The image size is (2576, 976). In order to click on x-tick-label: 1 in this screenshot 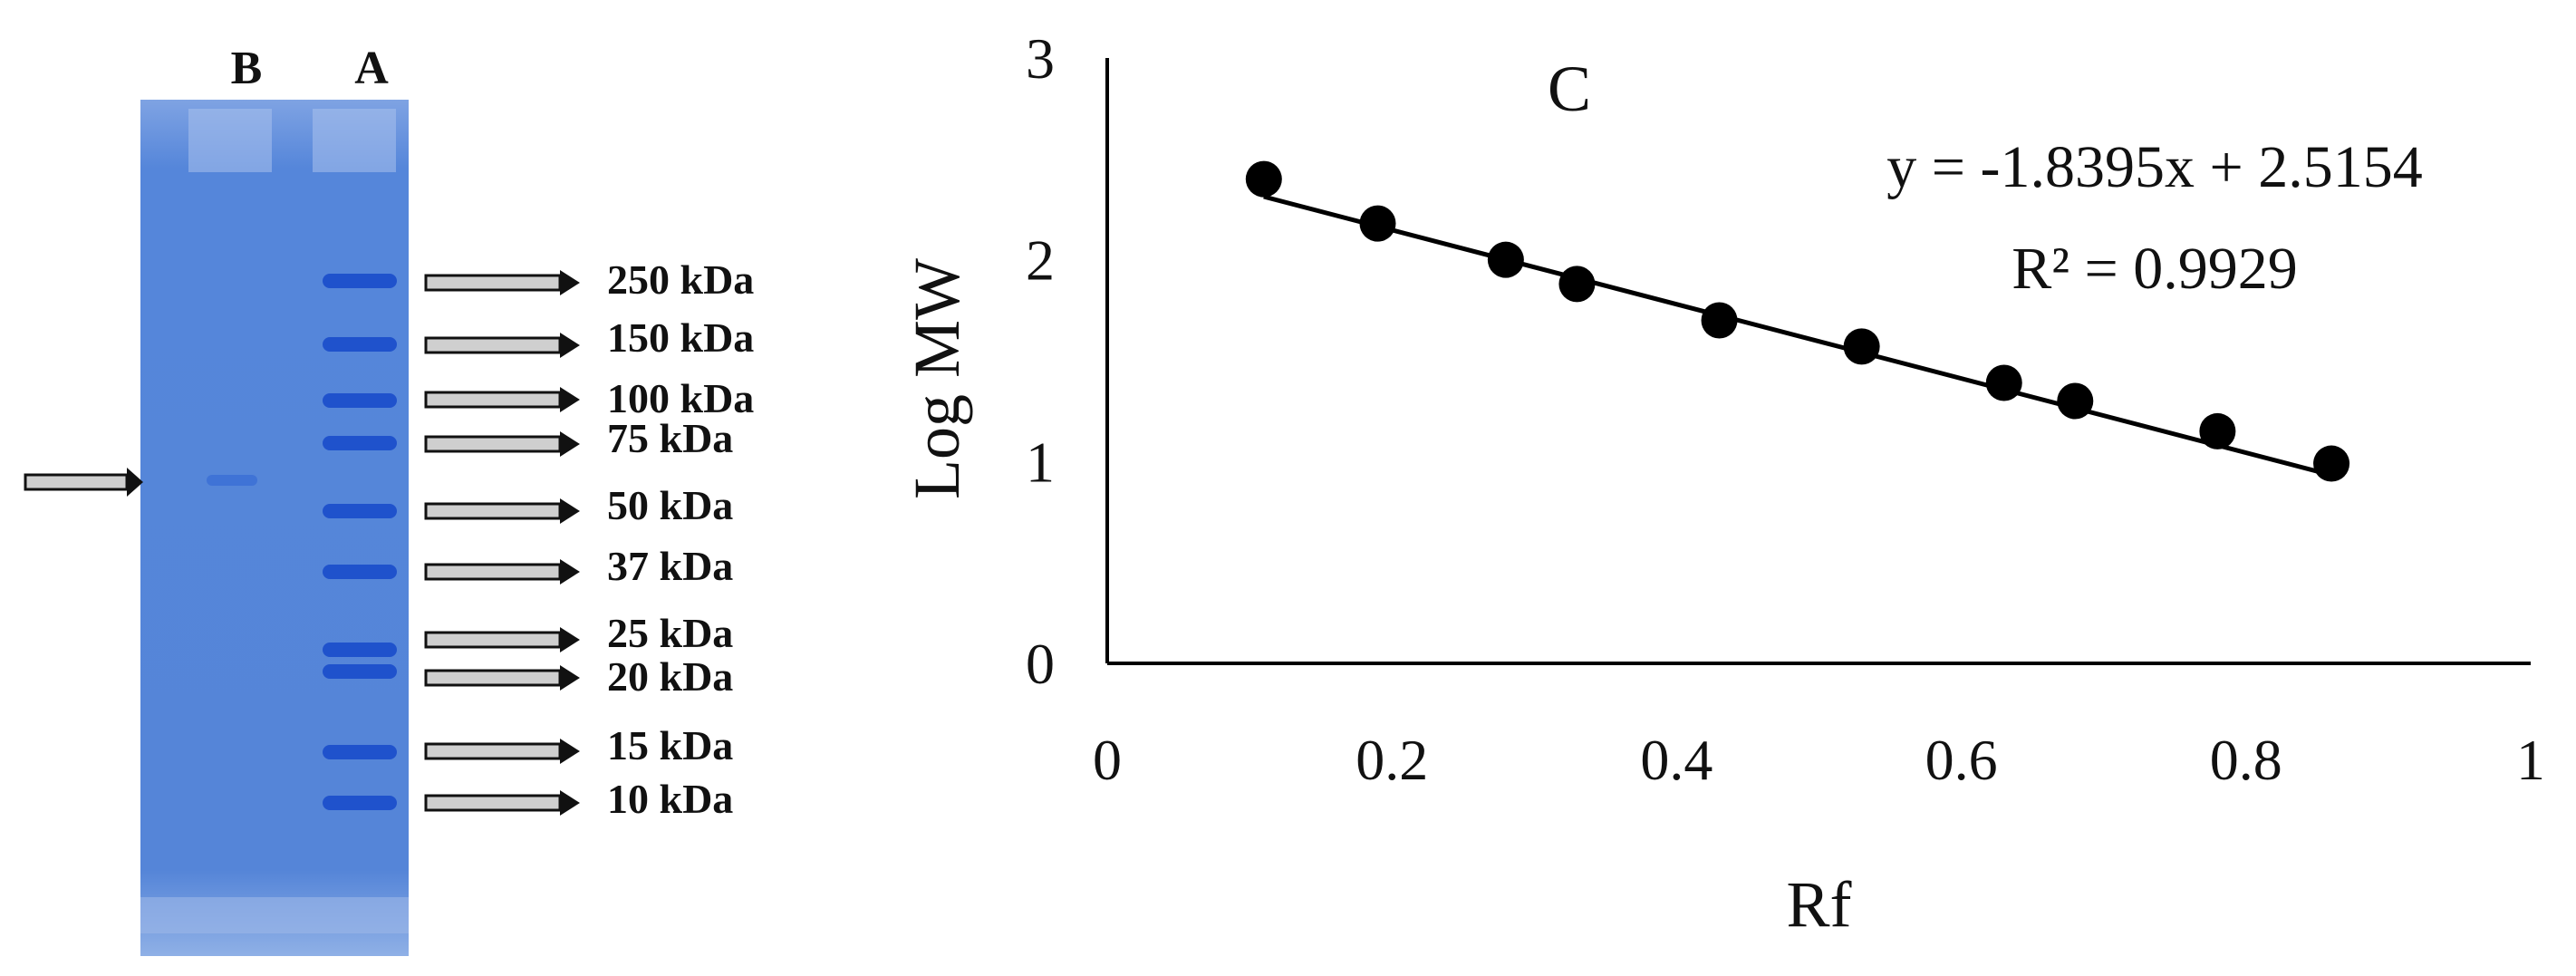, I will do `click(2530, 760)`.